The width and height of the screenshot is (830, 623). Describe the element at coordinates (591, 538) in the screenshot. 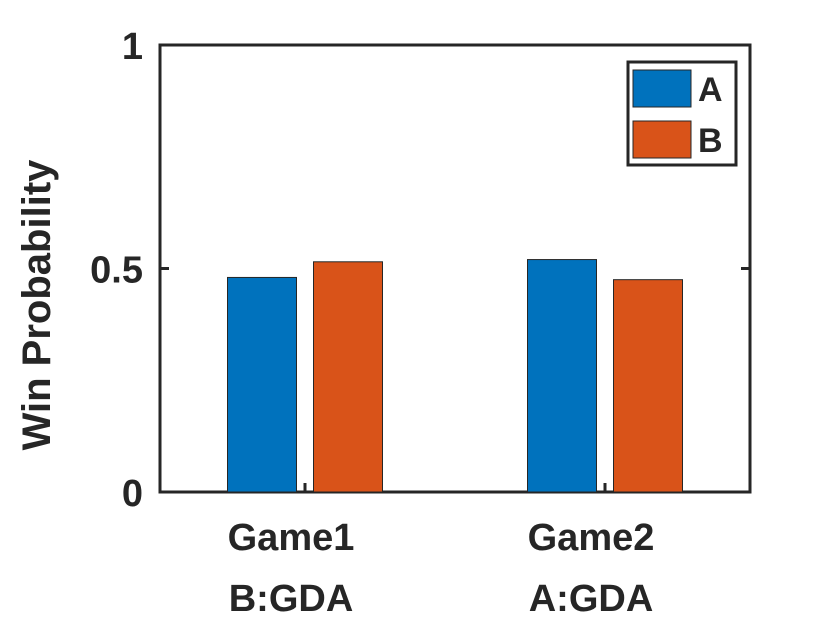

I see `x-category-label-line1: Game2` at that location.